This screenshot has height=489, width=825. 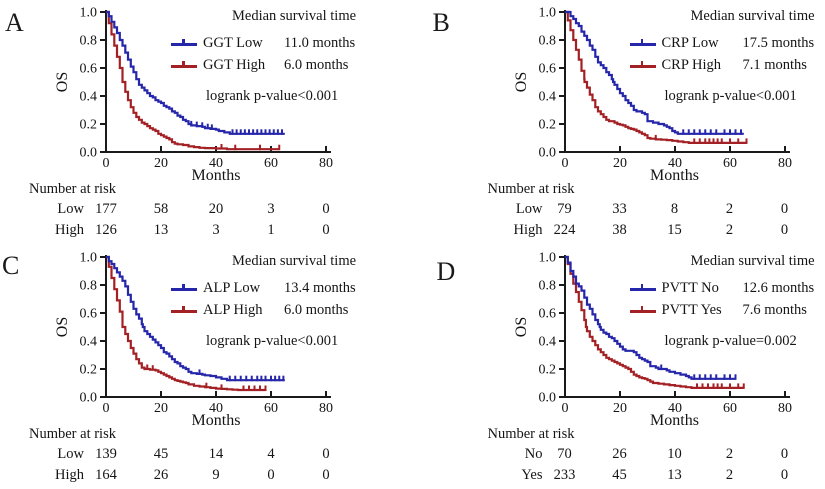 I want to click on legend-series-name: CRP High, so click(x=691, y=65).